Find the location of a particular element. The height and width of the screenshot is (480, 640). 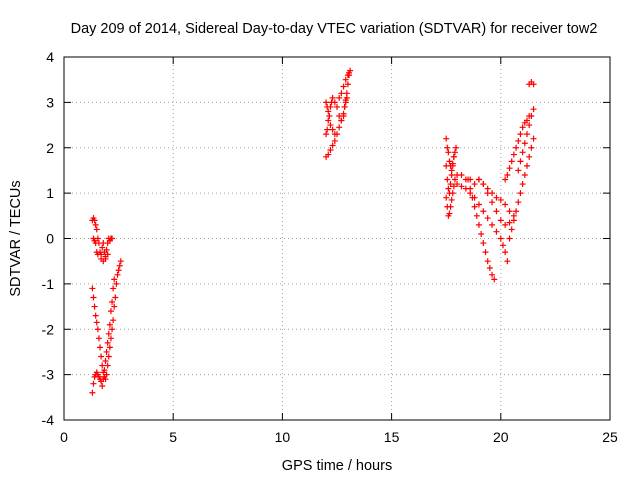

y-tick-label: 4 is located at coordinates (50, 57).